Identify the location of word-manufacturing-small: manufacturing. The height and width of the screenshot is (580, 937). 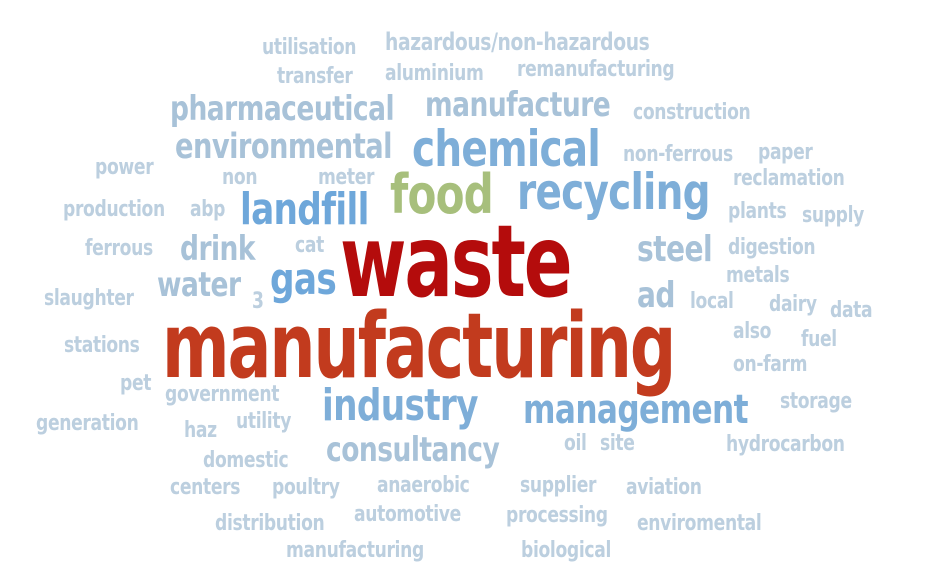
(355, 550).